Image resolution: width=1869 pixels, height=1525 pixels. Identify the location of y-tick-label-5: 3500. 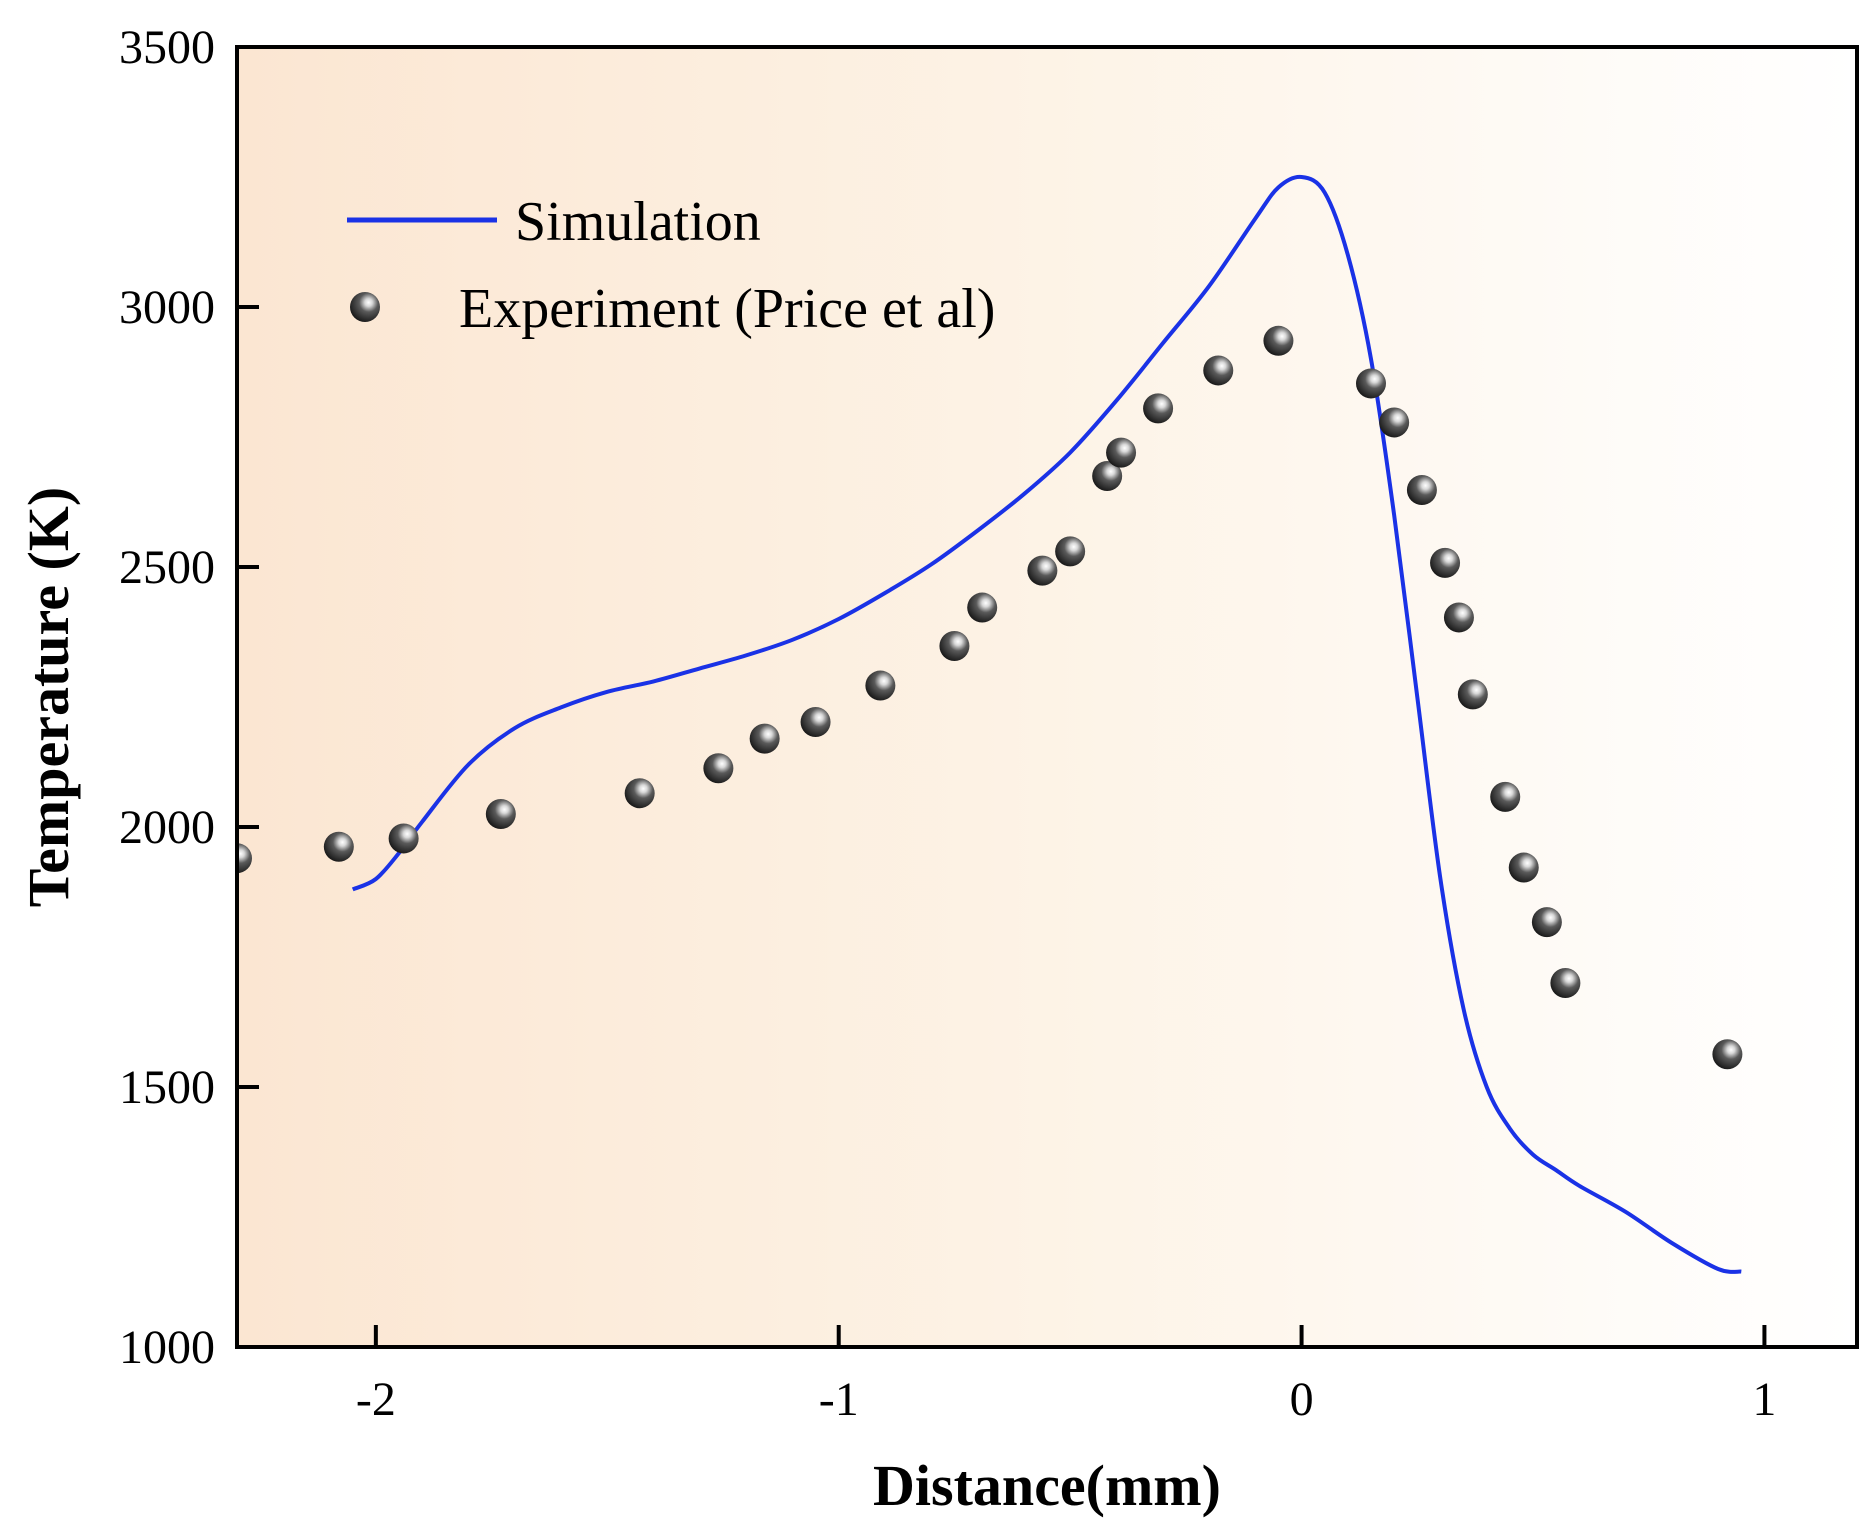
(167, 47).